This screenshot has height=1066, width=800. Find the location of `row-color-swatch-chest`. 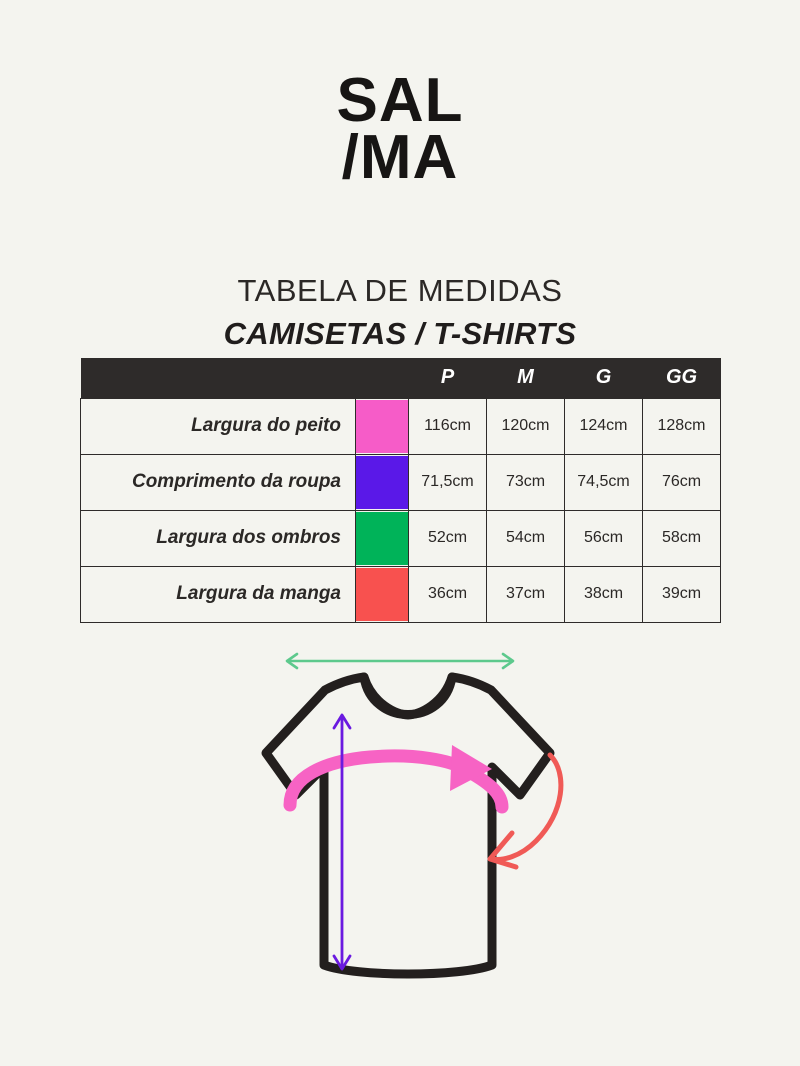

row-color-swatch-chest is located at coordinates (382, 426).